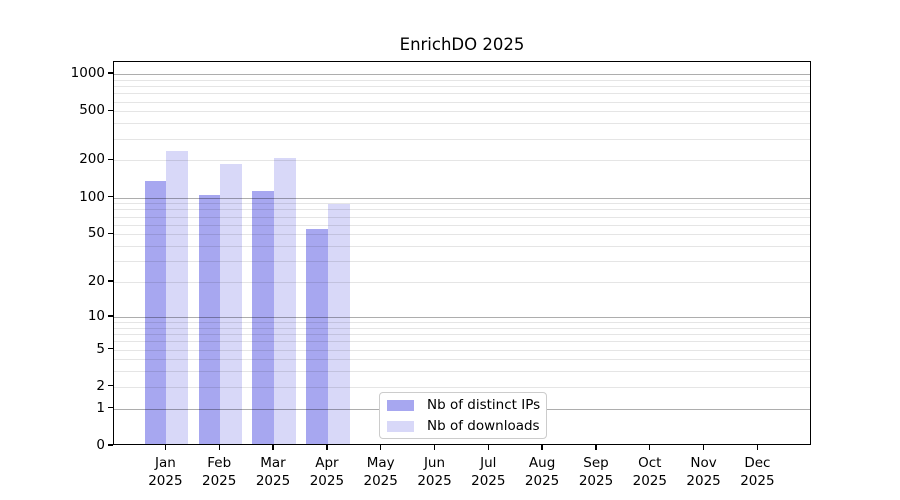  I want to click on ytick-label-2: 2, so click(100, 385).